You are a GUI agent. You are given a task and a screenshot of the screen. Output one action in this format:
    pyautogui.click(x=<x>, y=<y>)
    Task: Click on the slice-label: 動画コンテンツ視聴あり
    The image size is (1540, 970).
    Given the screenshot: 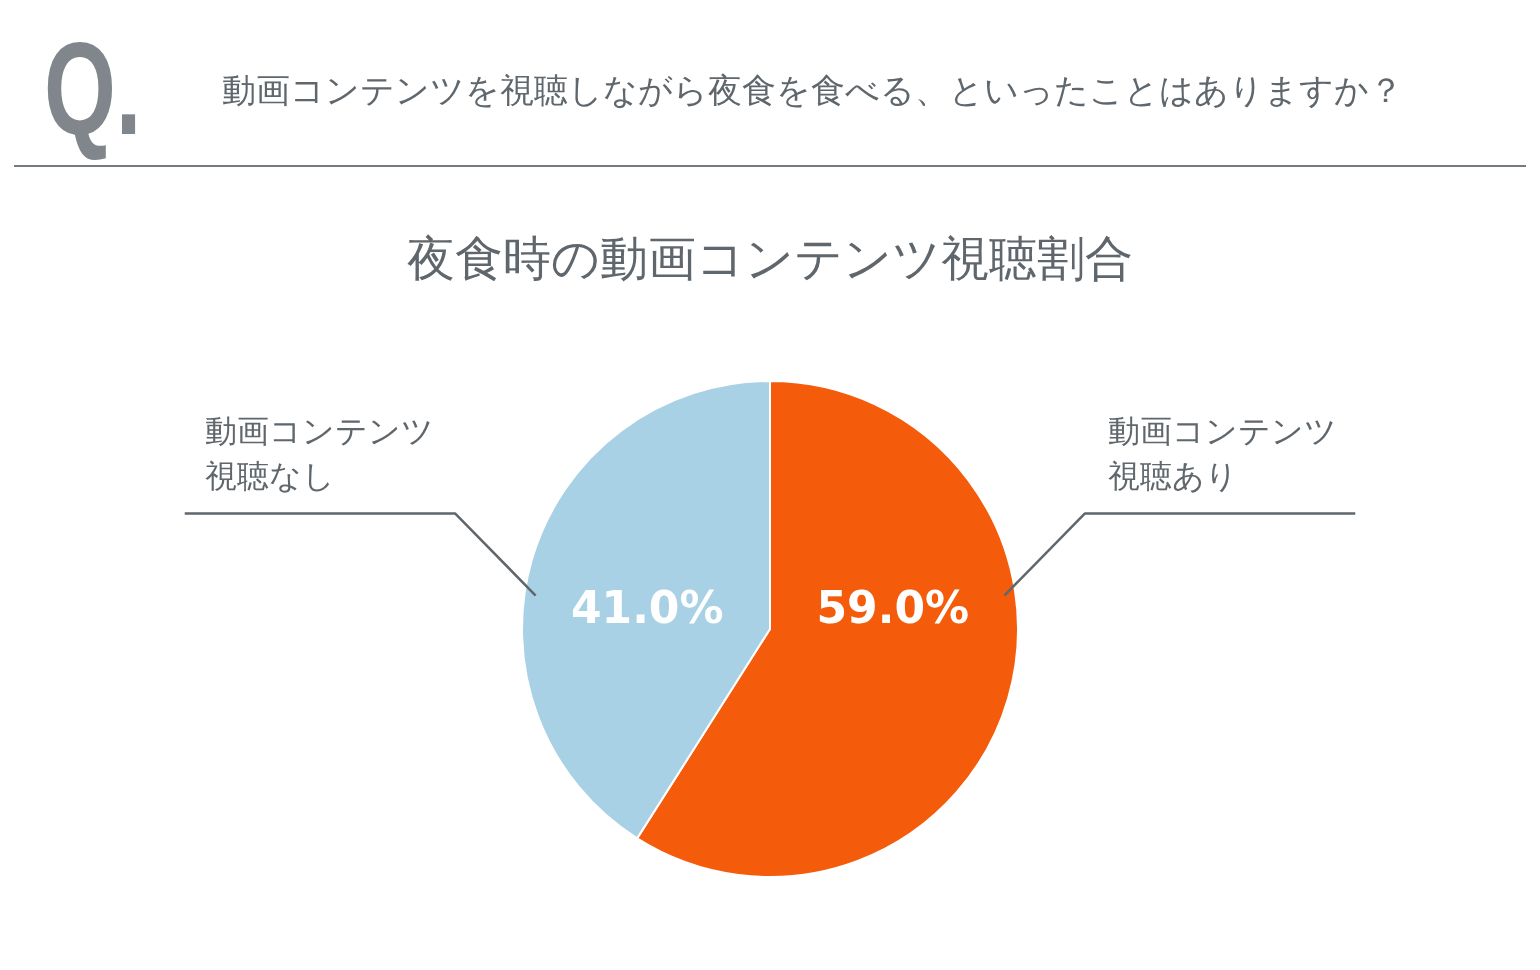 What is the action you would take?
    pyautogui.click(x=1222, y=453)
    